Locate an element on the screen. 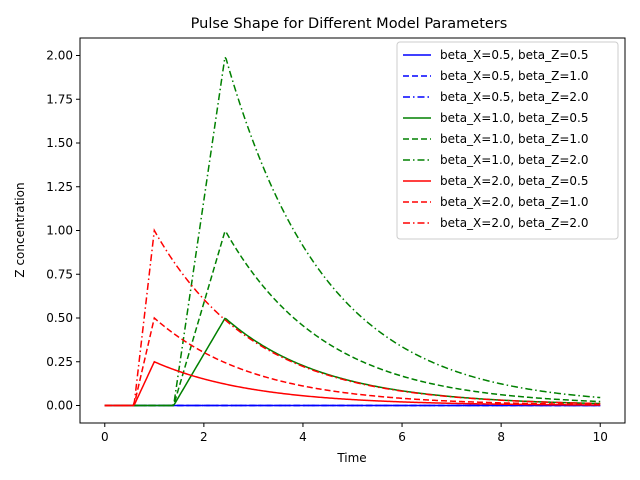 This screenshot has width=640, height=480. y-tick-label: 1.25 is located at coordinates (59, 187).